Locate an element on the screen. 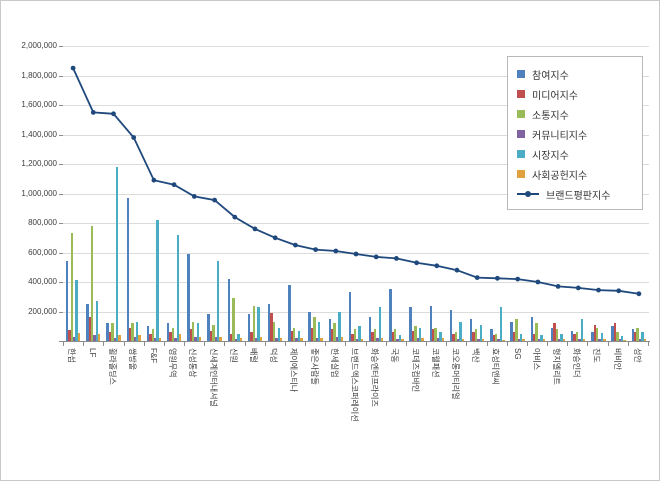  x-axis-label-cell: 아비스 is located at coordinates (538, 407).